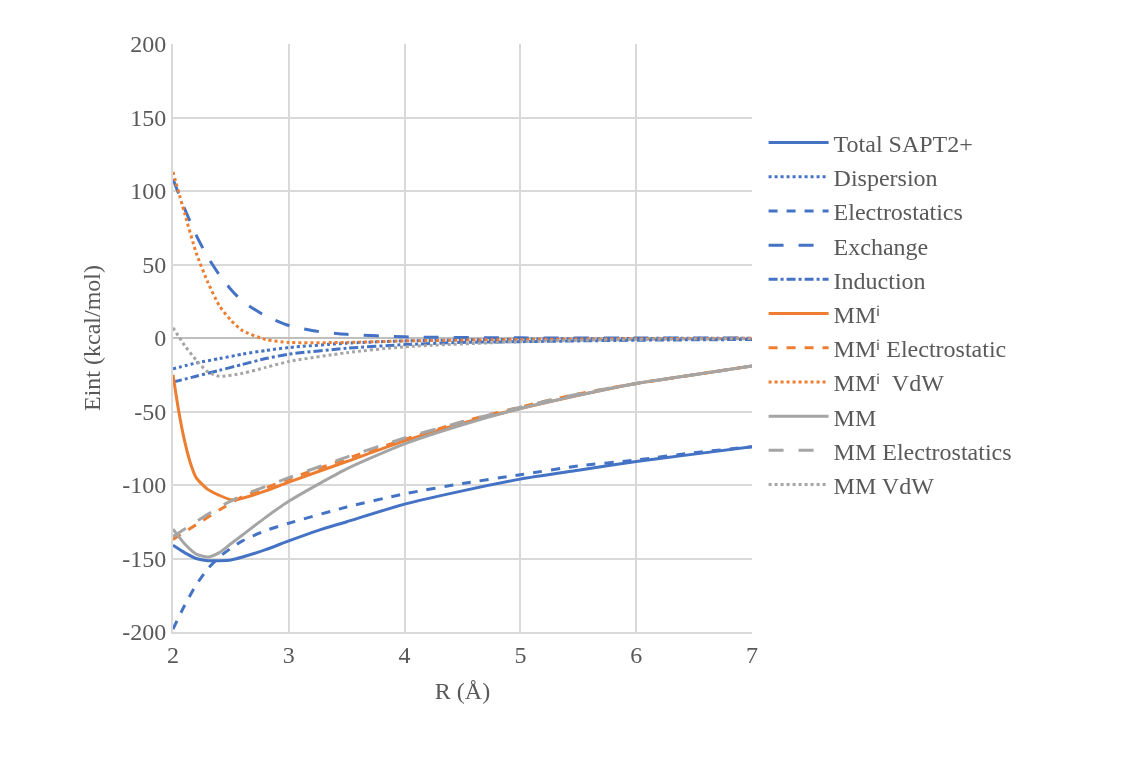 The width and height of the screenshot is (1132, 760). What do you see at coordinates (881, 246) in the screenshot?
I see `legend-label: Exchange` at bounding box center [881, 246].